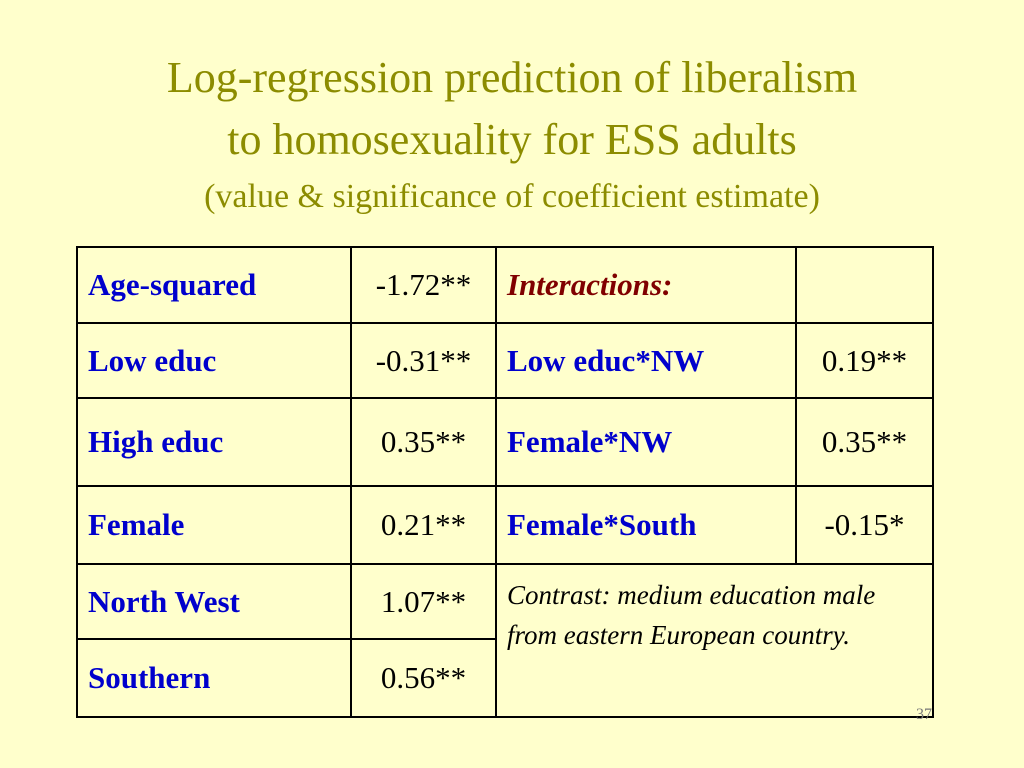 This screenshot has height=768, width=1024. Describe the element at coordinates (214, 442) in the screenshot. I see `cell: High educ` at that location.